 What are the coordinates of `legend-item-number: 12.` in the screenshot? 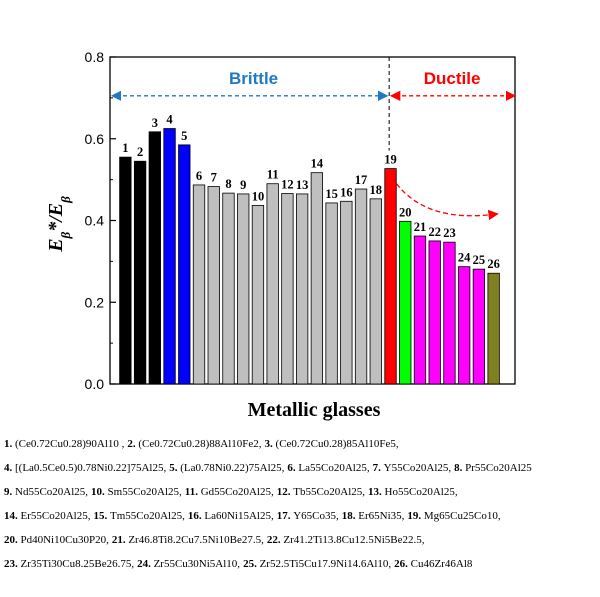 It's located at (285, 492).